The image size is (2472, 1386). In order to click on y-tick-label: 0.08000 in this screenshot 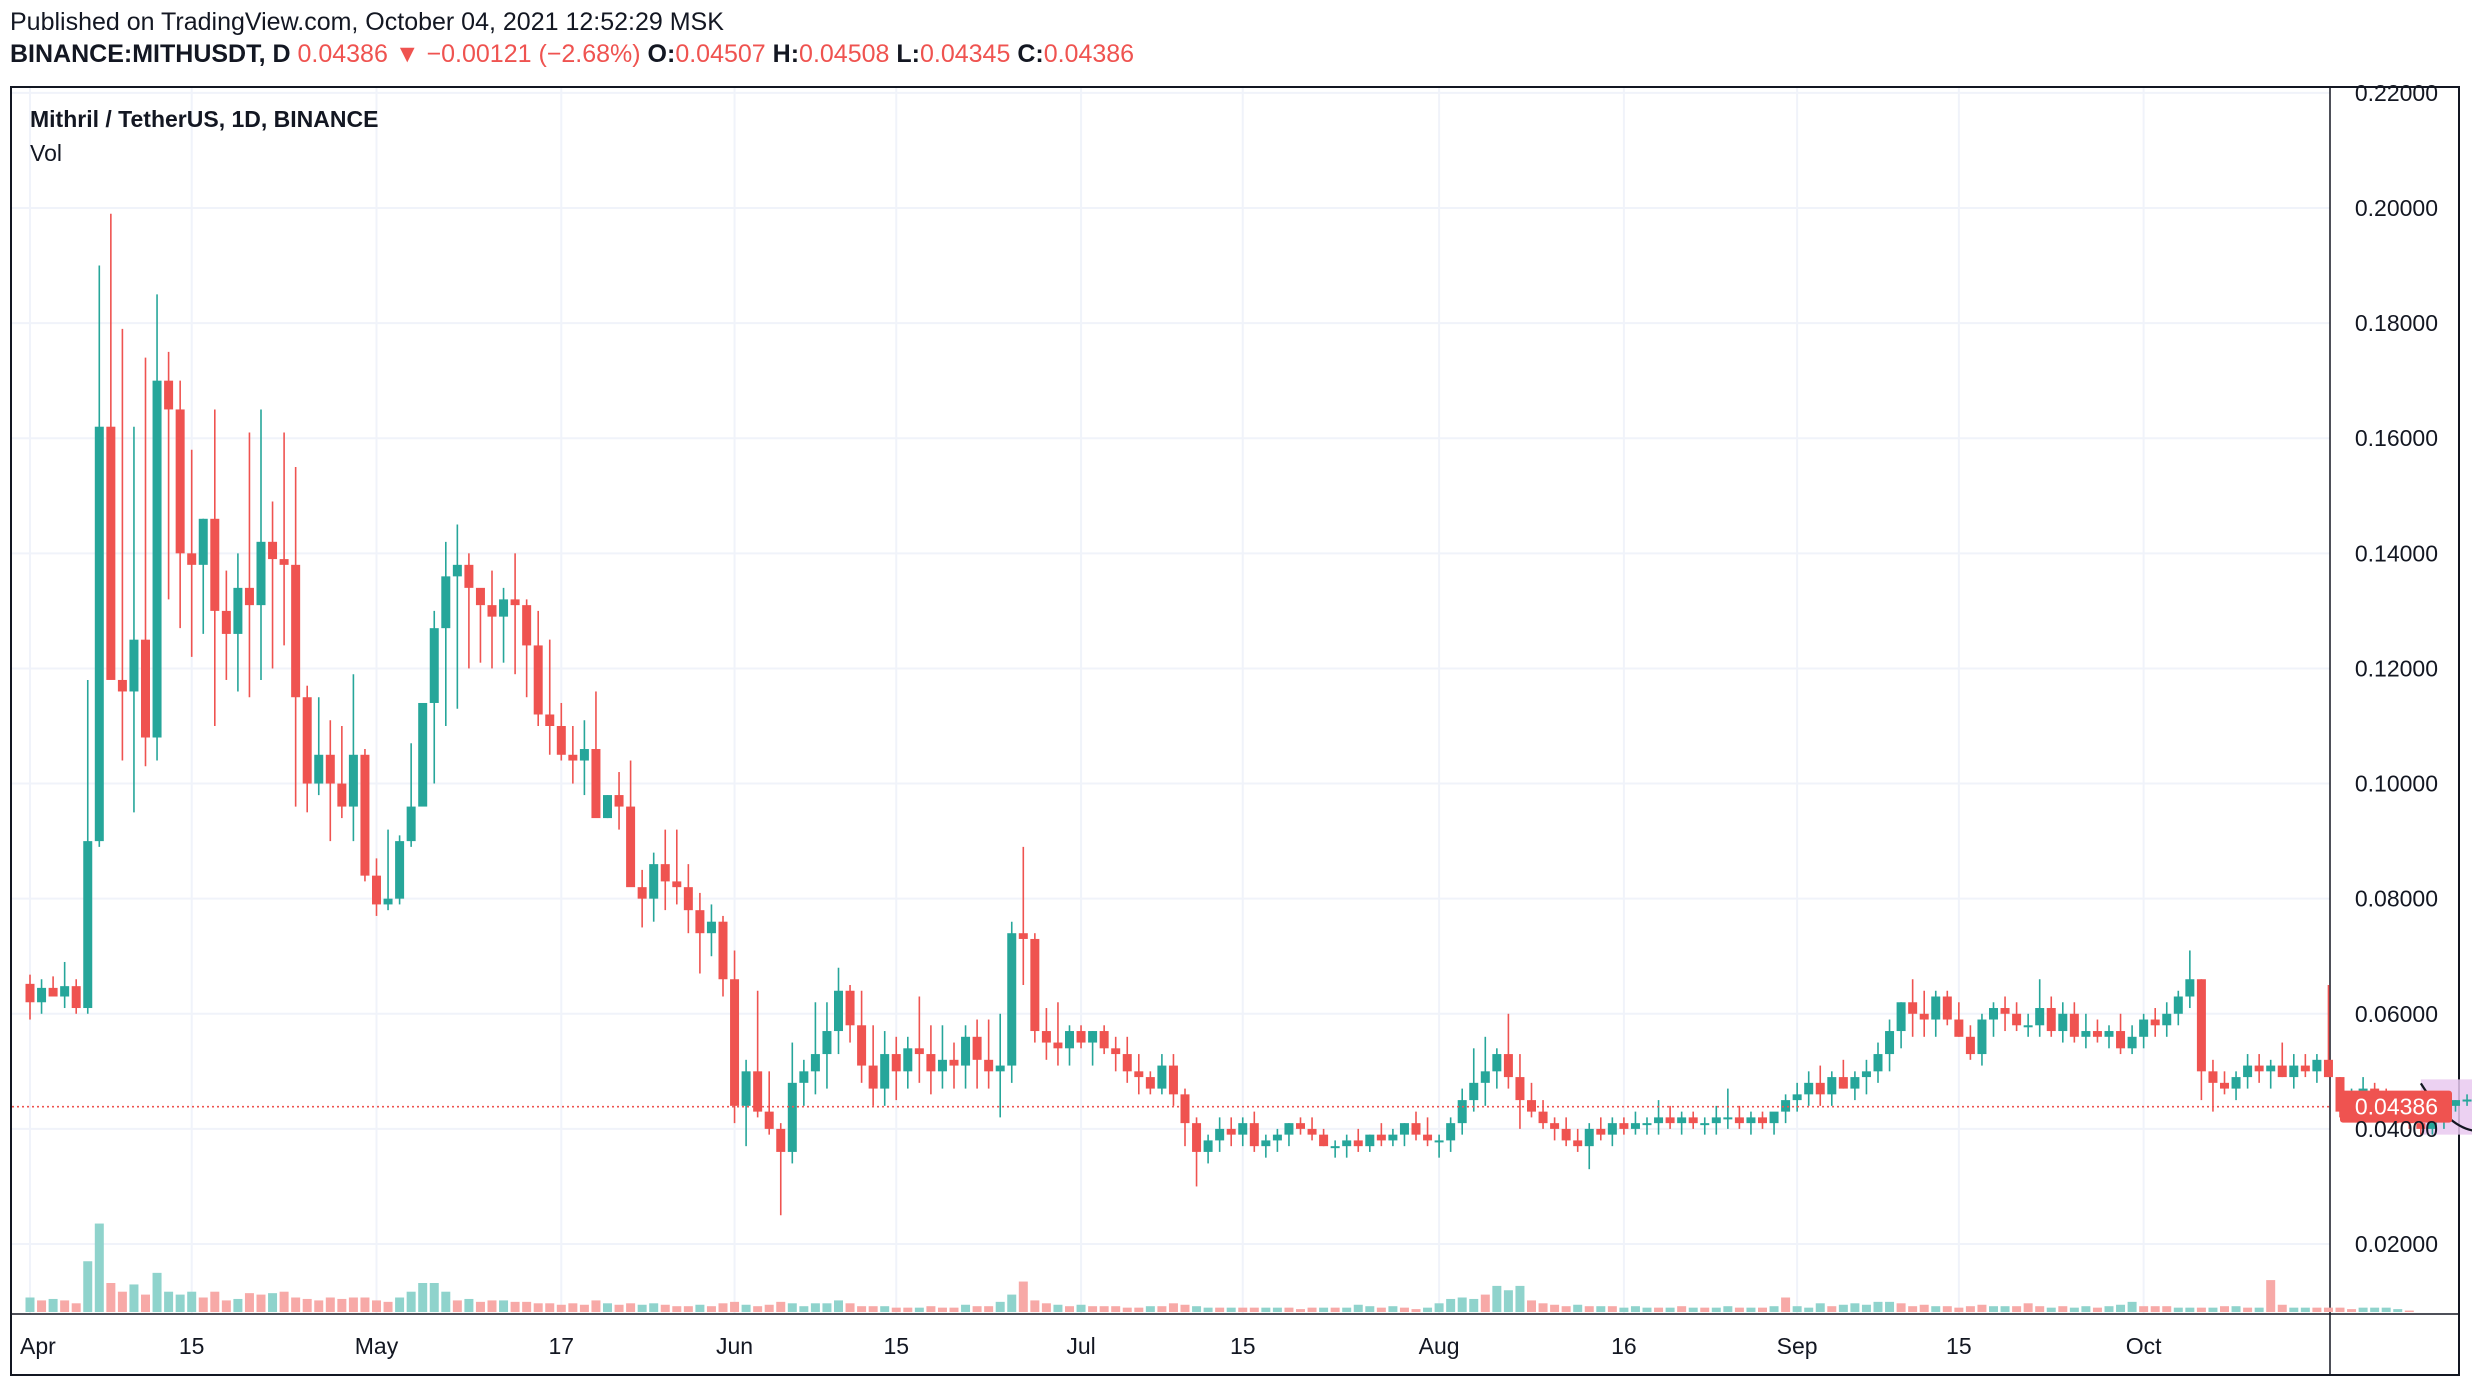, I will do `click(2396, 899)`.